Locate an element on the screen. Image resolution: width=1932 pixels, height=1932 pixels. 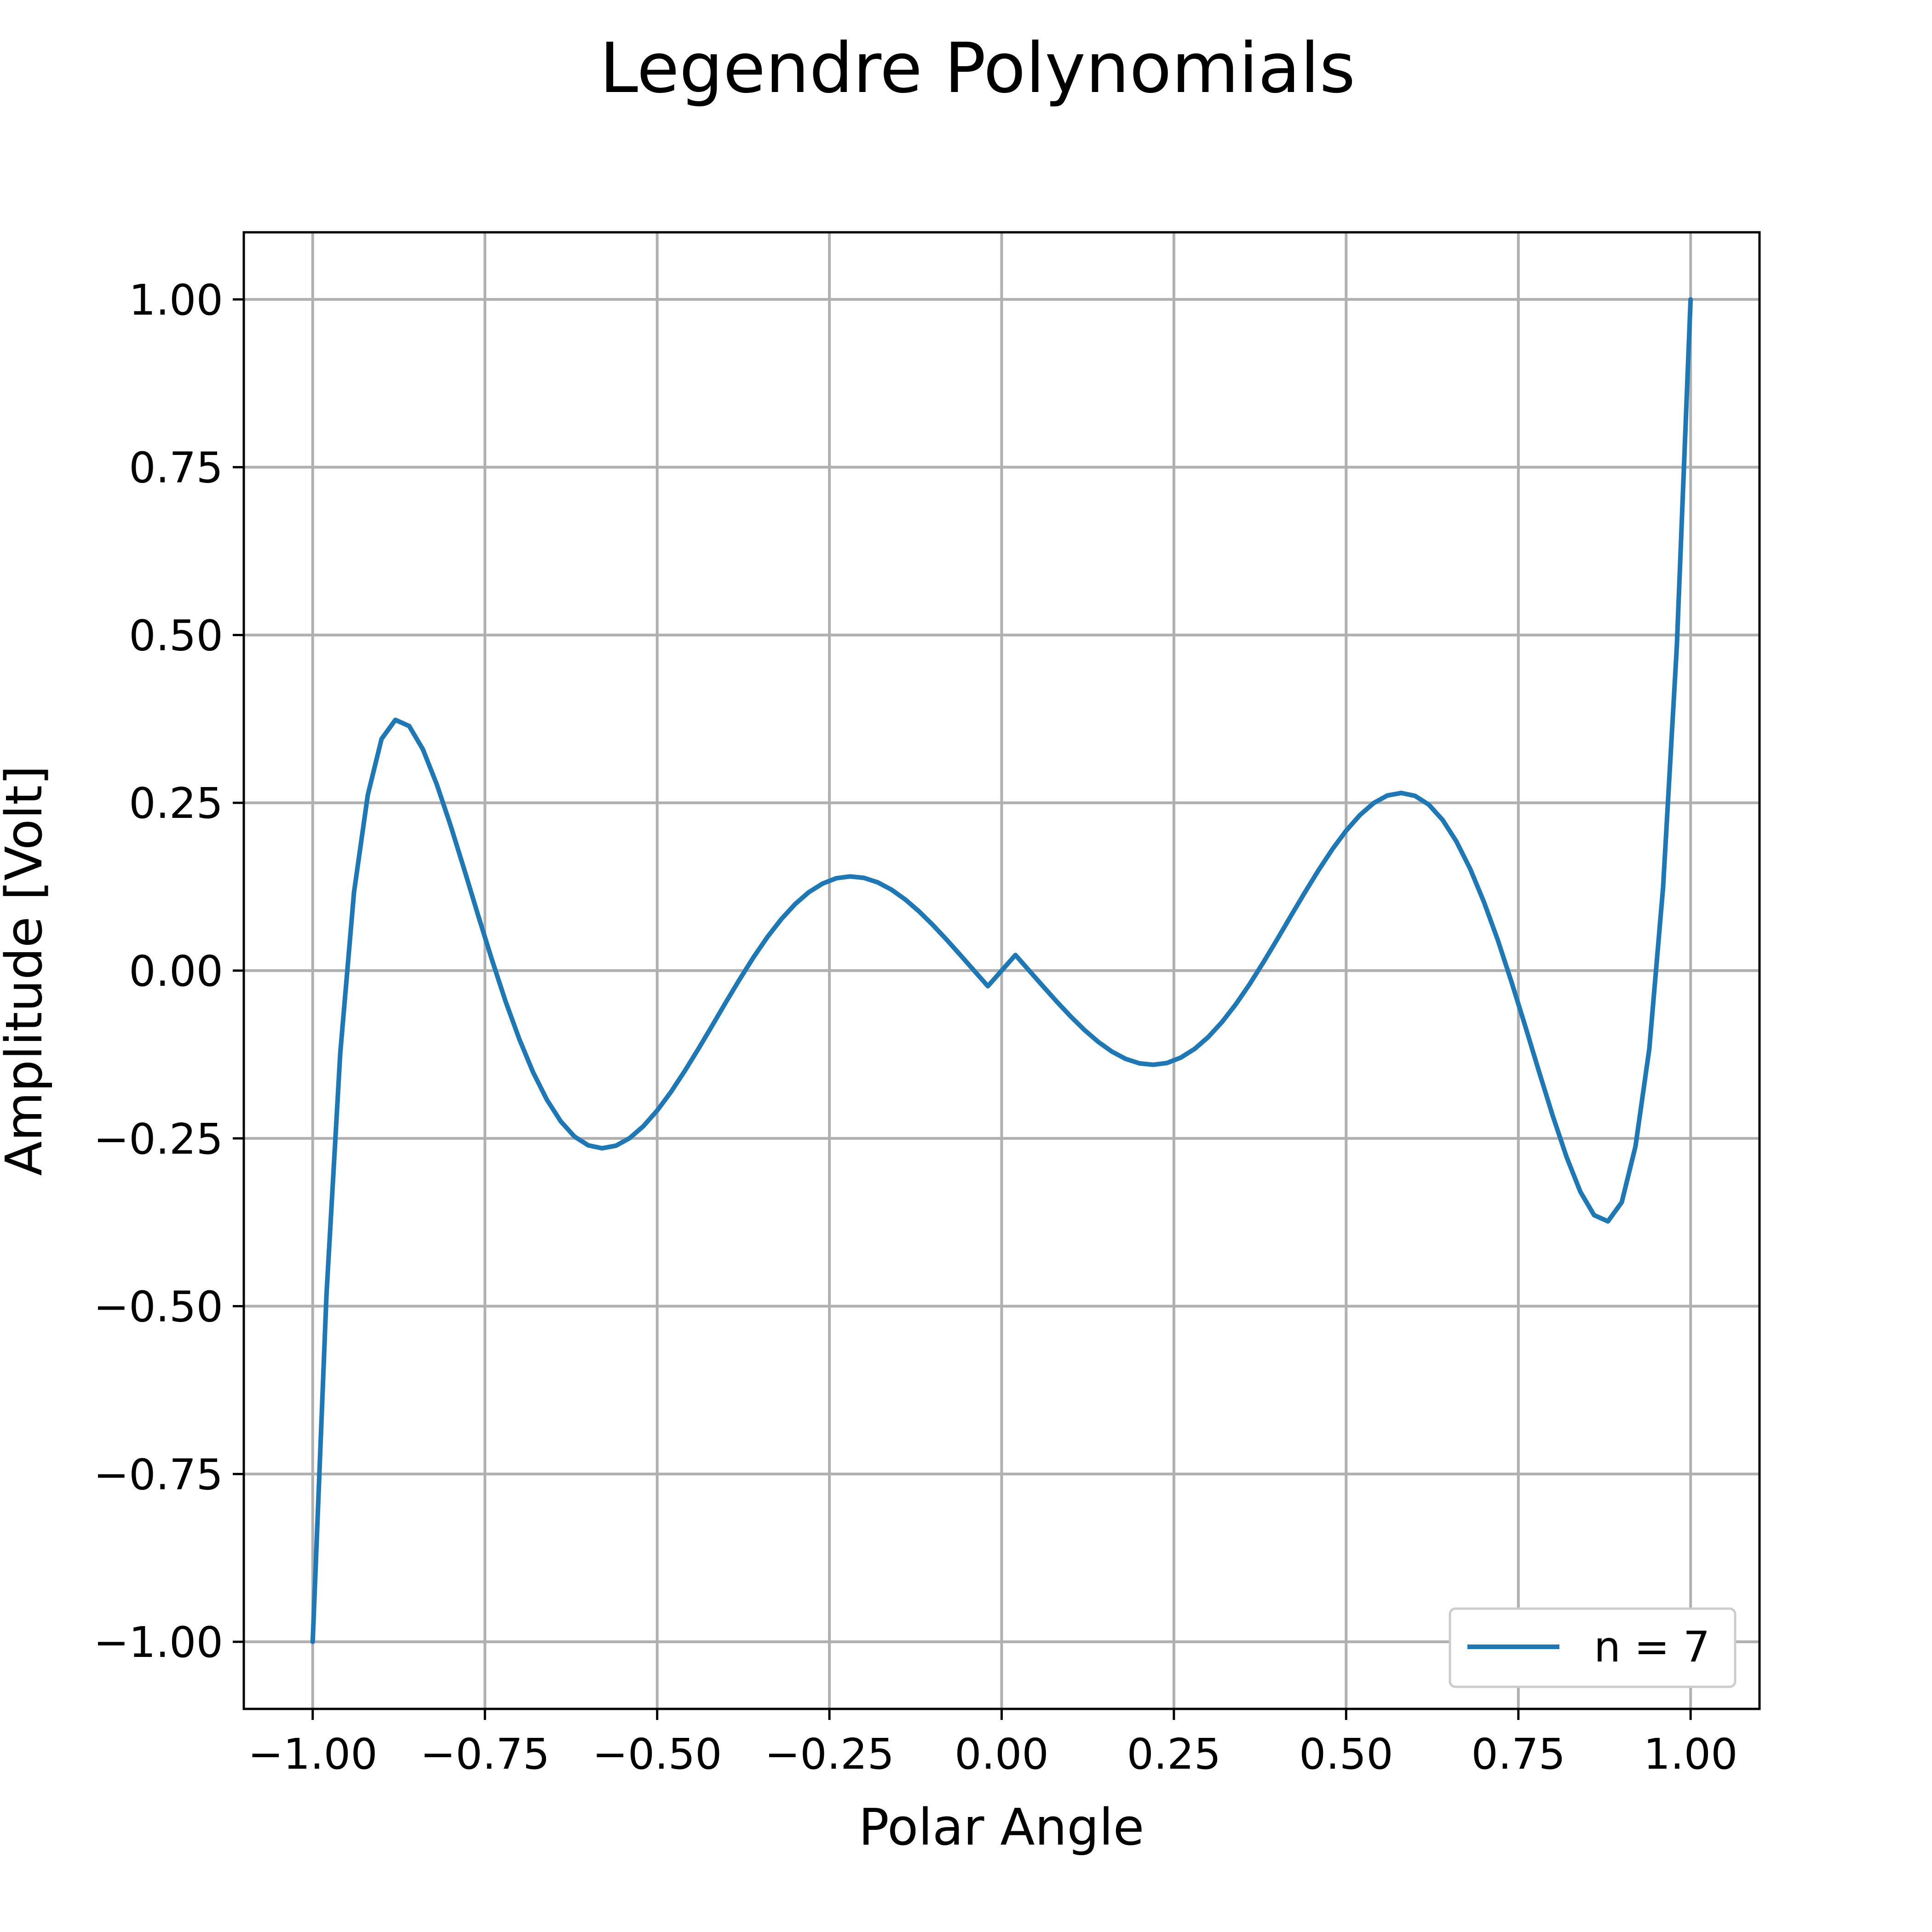
y-tick-label: −0.75 is located at coordinates (158, 1474).